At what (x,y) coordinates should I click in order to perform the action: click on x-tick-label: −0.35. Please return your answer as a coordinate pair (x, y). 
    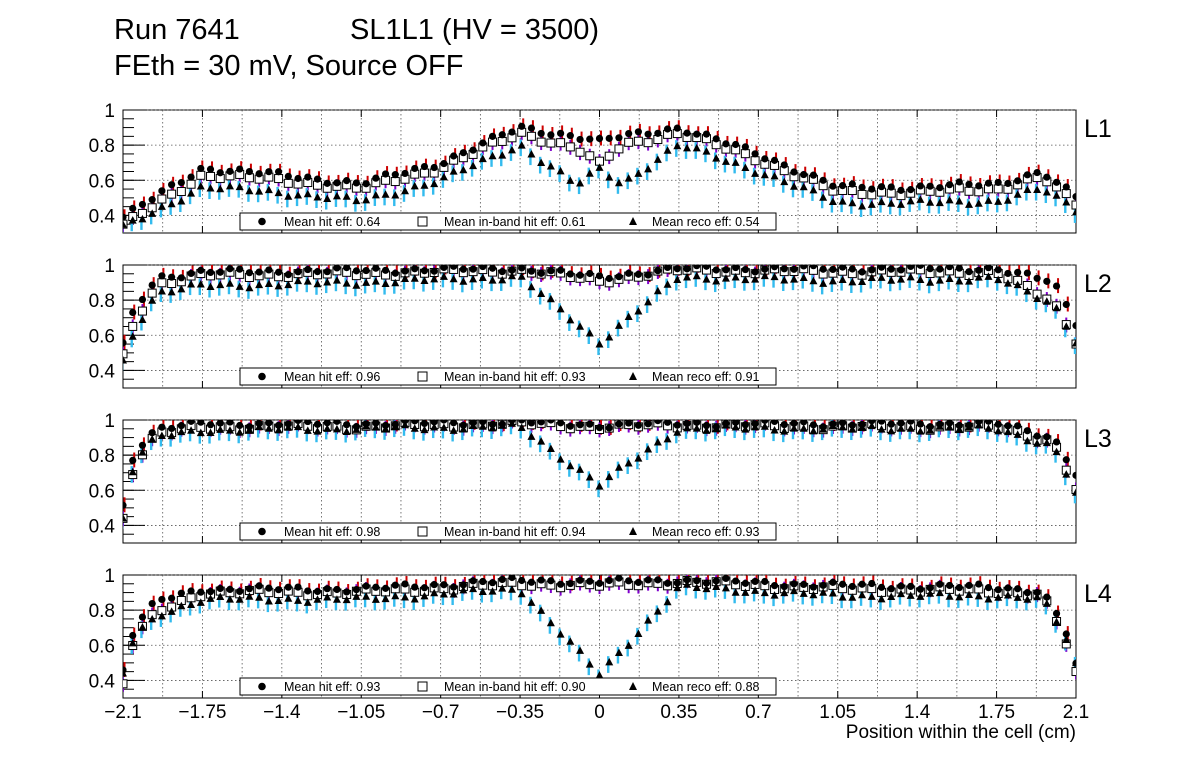
    Looking at the image, I should click on (520, 712).